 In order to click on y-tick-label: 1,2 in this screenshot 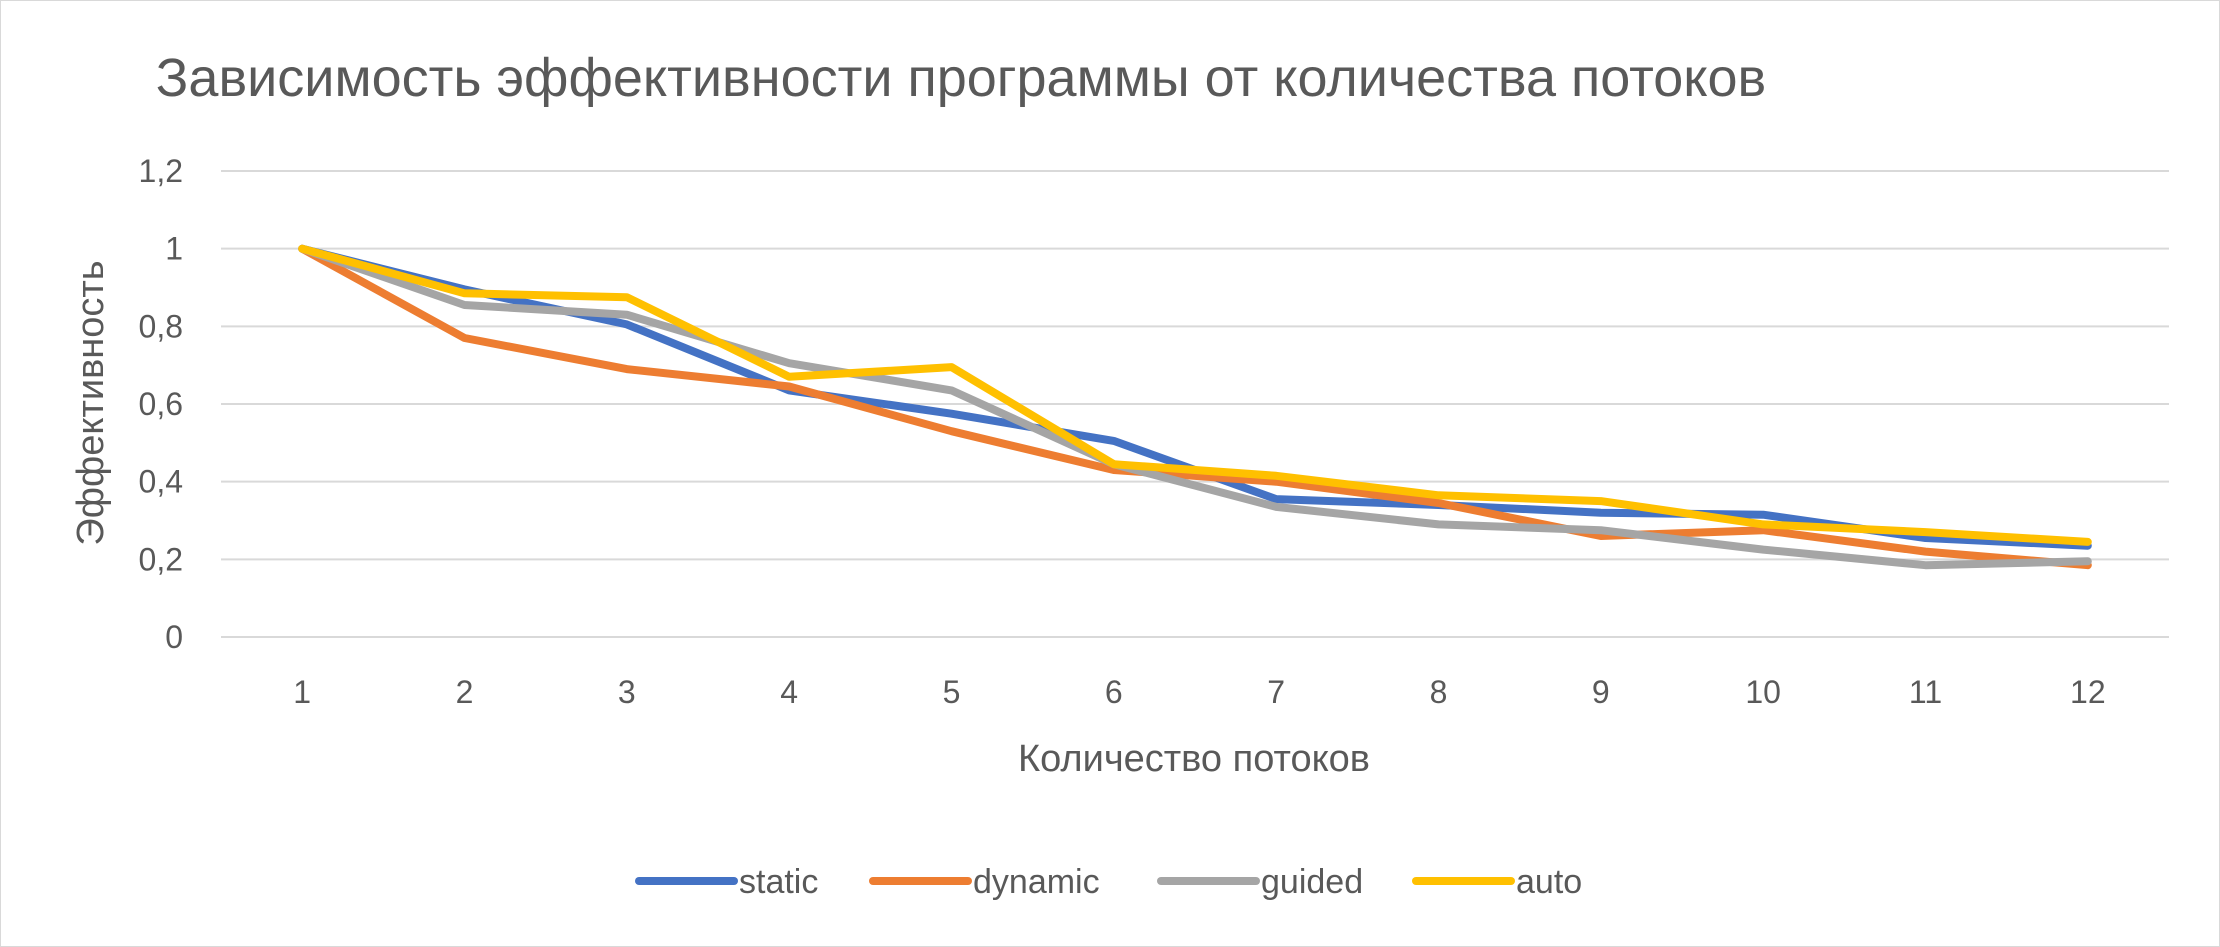, I will do `click(161, 171)`.